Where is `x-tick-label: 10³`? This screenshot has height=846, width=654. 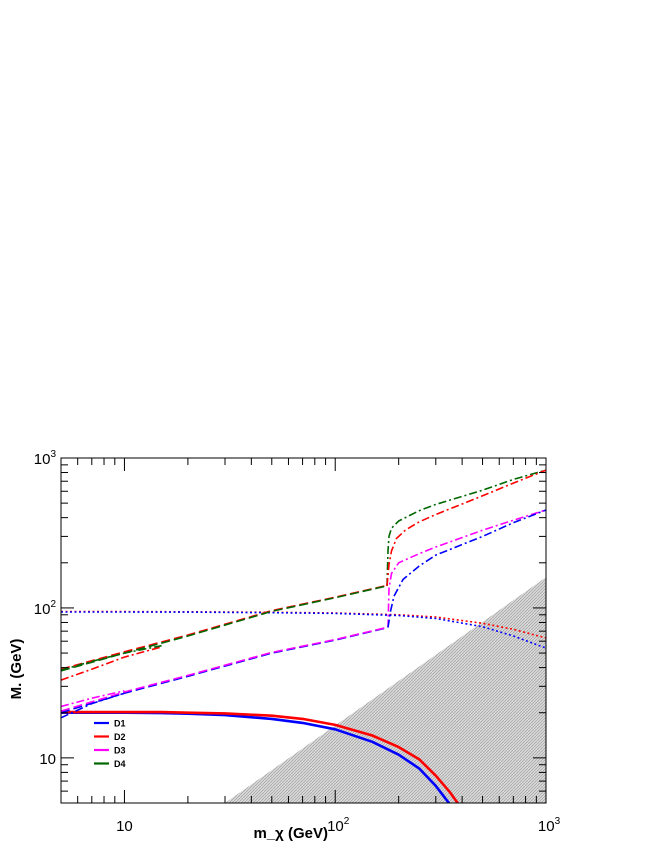 x-tick-label: 10³ is located at coordinates (549, 825).